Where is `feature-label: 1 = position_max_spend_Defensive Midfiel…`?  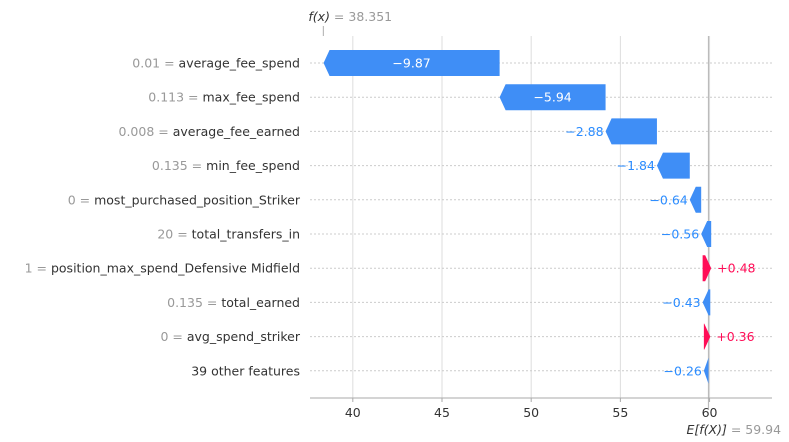
feature-label: 1 = position_max_spend_Defensive Midfiel… is located at coordinates (162, 268).